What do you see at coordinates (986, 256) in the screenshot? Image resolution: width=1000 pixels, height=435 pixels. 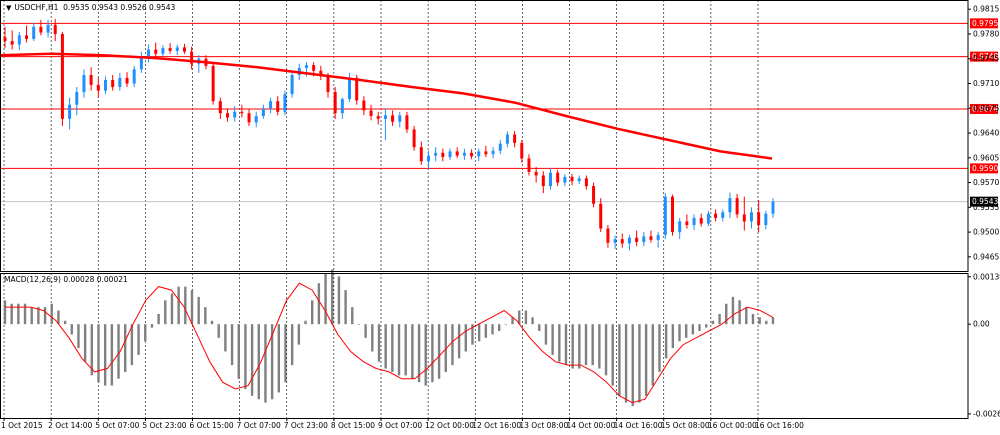 I see `price-tick-label: 0.9465` at bounding box center [986, 256].